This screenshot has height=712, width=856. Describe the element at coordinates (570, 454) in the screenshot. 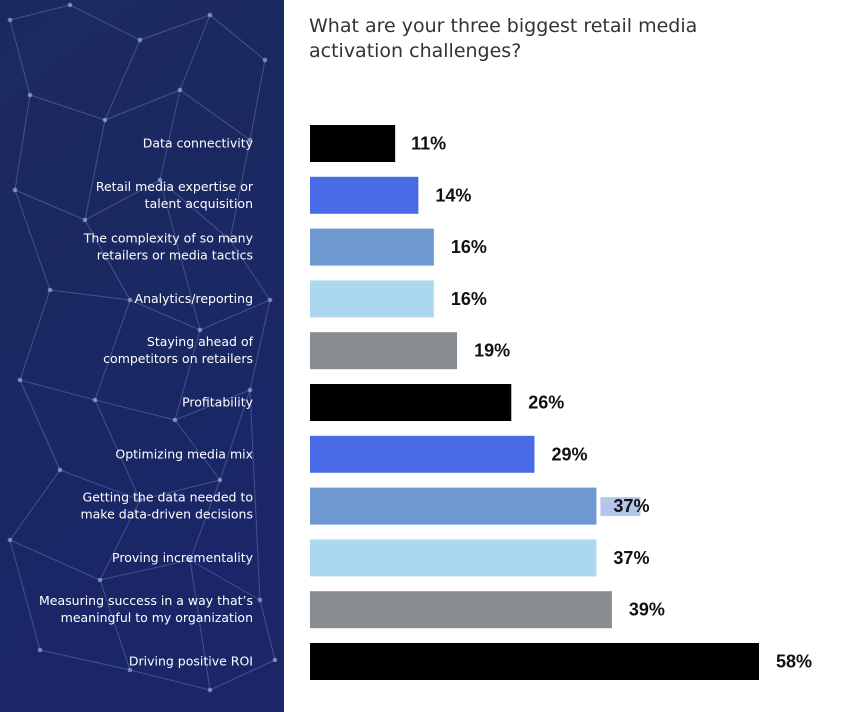

I see `value-label-6: 29%` at that location.